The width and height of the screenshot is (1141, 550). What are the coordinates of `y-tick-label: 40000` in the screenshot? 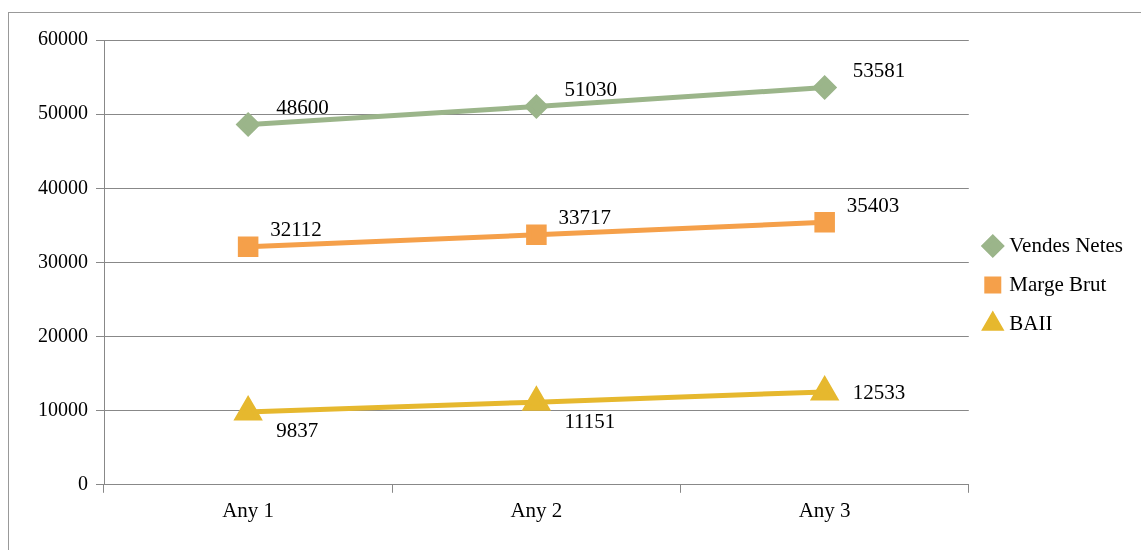 It's located at (63, 186).